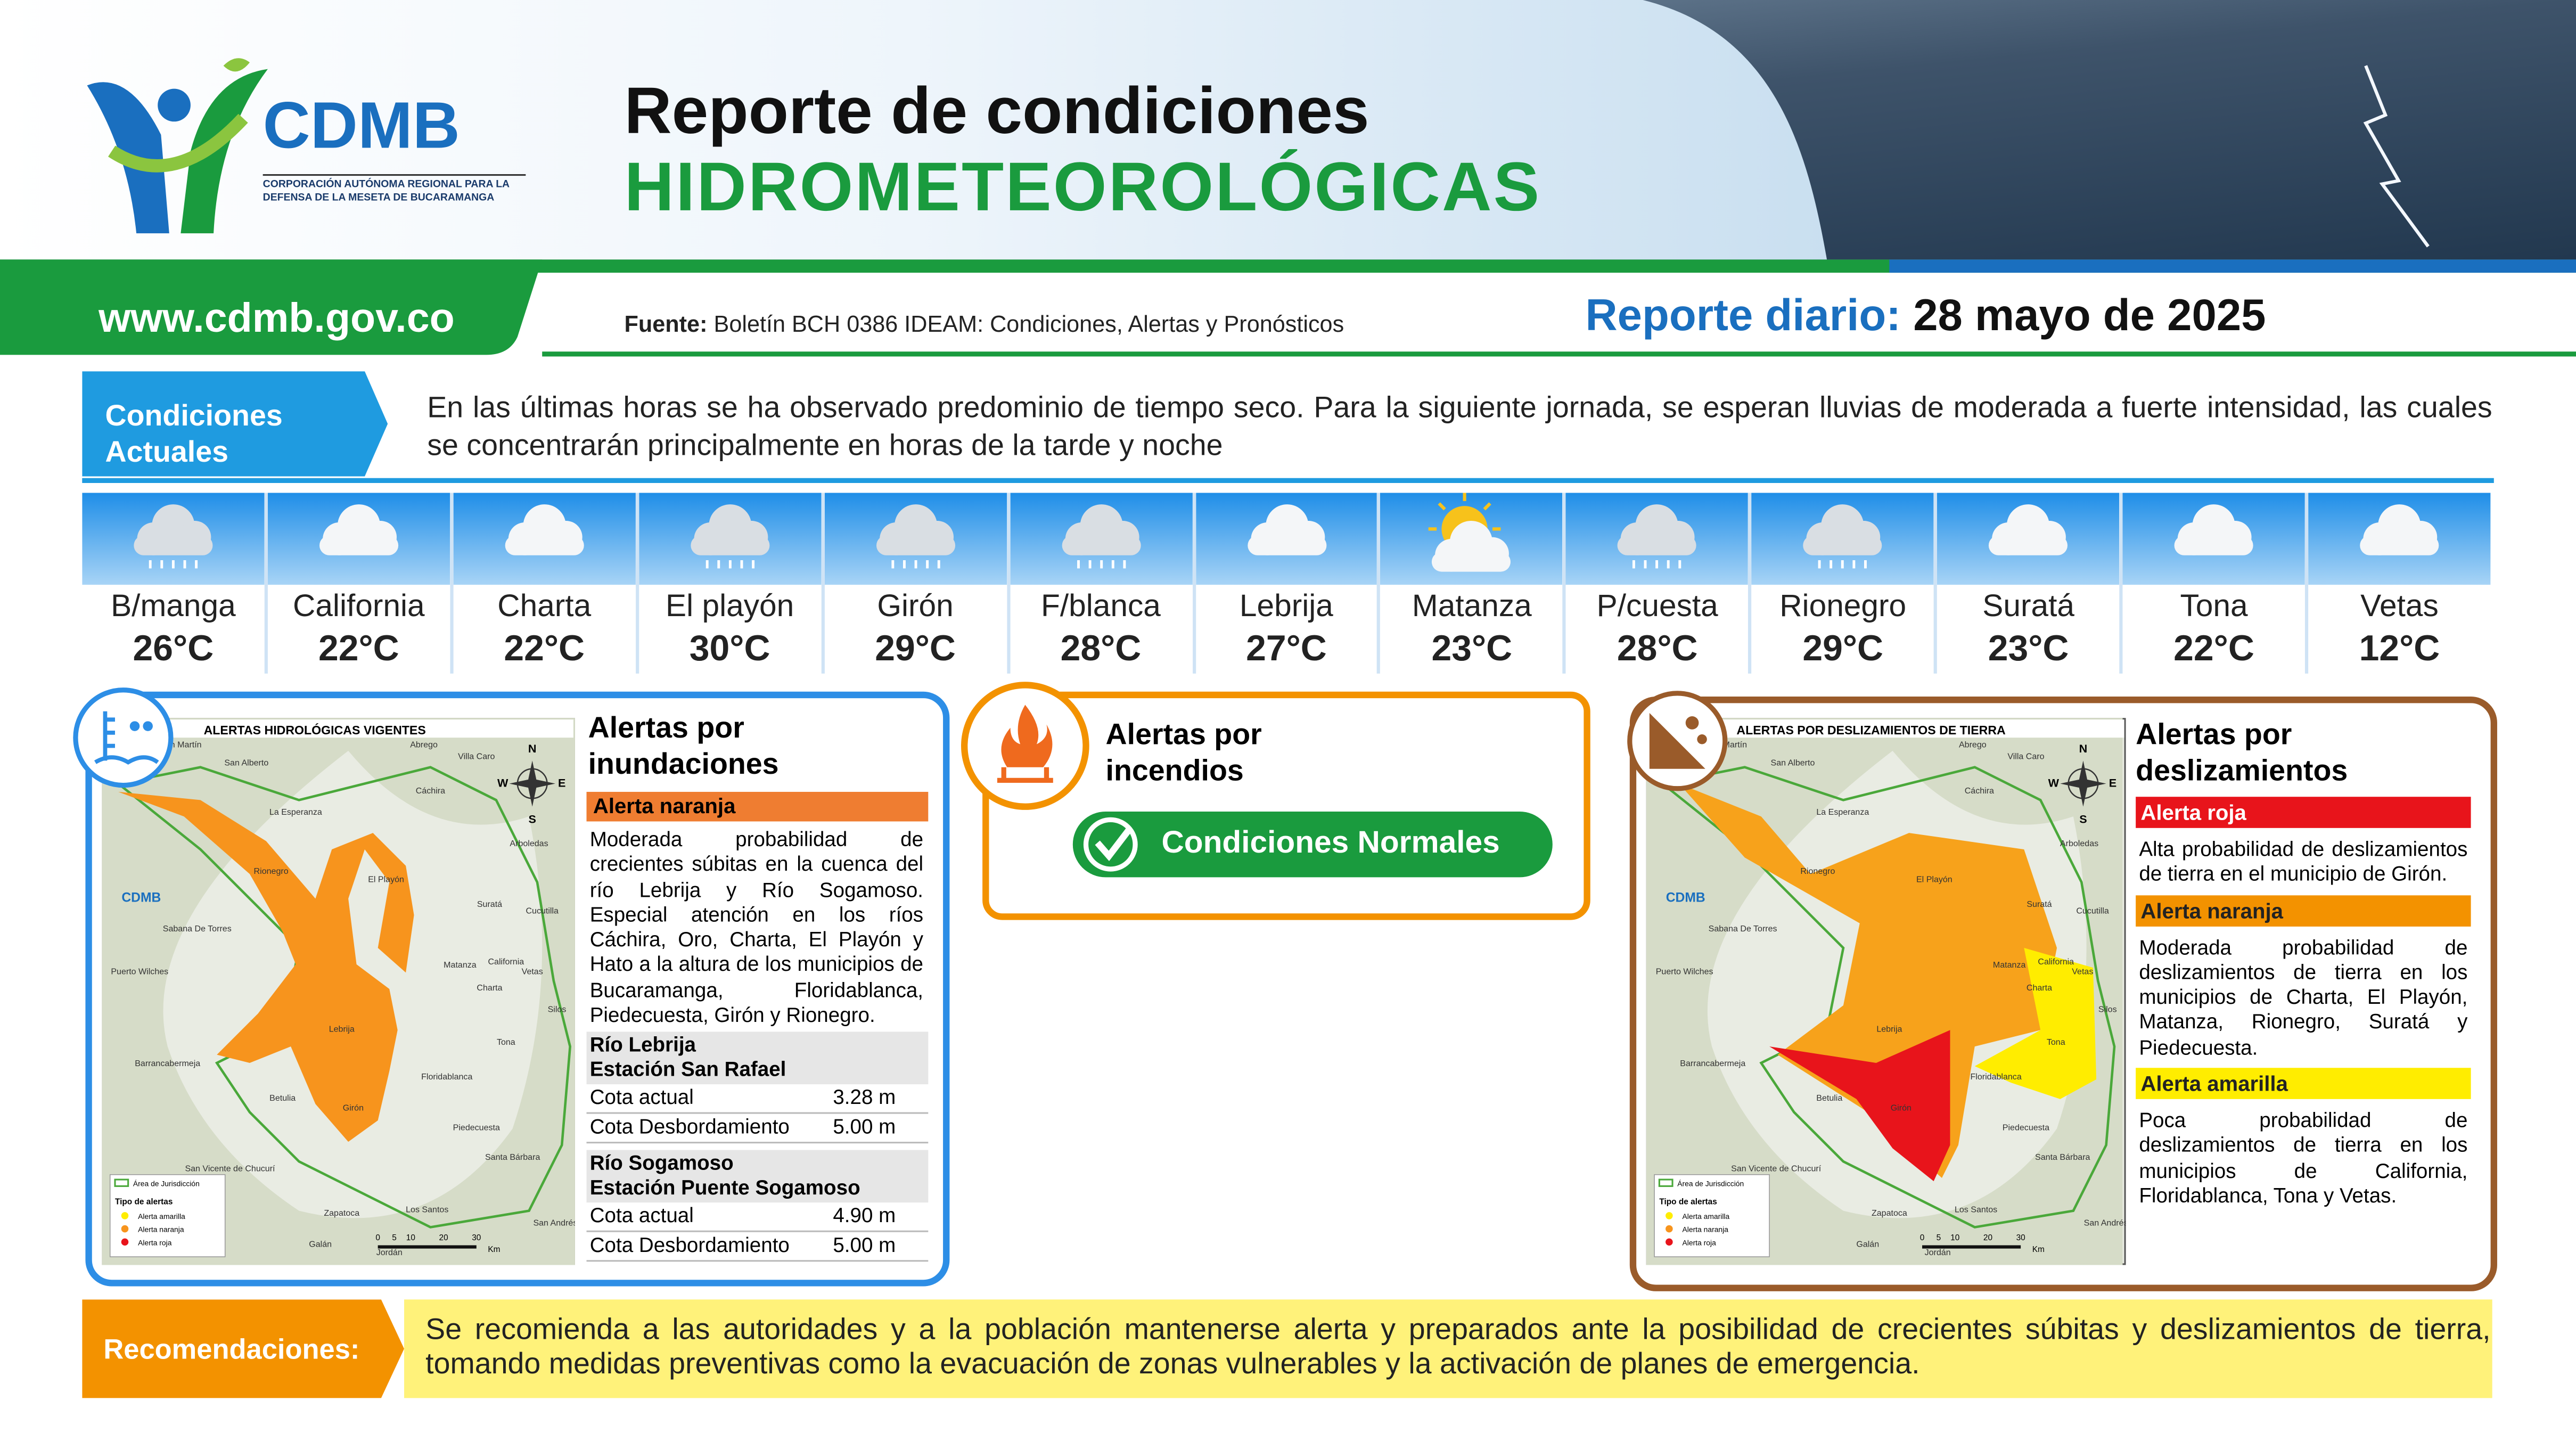 Image resolution: width=2576 pixels, height=1449 pixels. What do you see at coordinates (1971, 1247) in the screenshot?
I see `scale-bar` at bounding box center [1971, 1247].